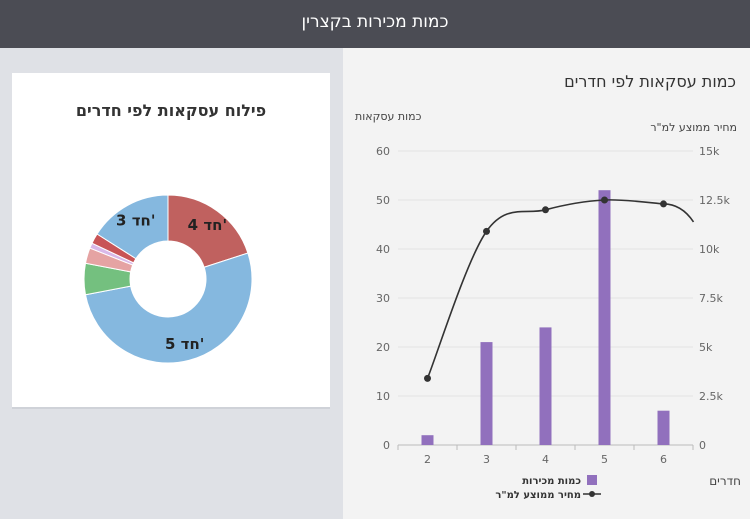 The image size is (750, 519). I want to click on donut-slice-label: 5 חד', so click(184, 344).